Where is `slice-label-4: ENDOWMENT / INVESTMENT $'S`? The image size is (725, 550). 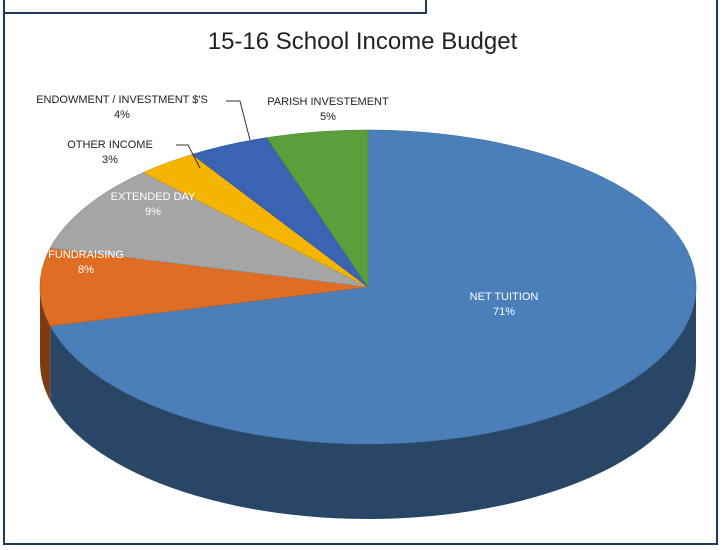
slice-label-4: ENDOWMENT / INVESTMENT $'S is located at coordinates (122, 100).